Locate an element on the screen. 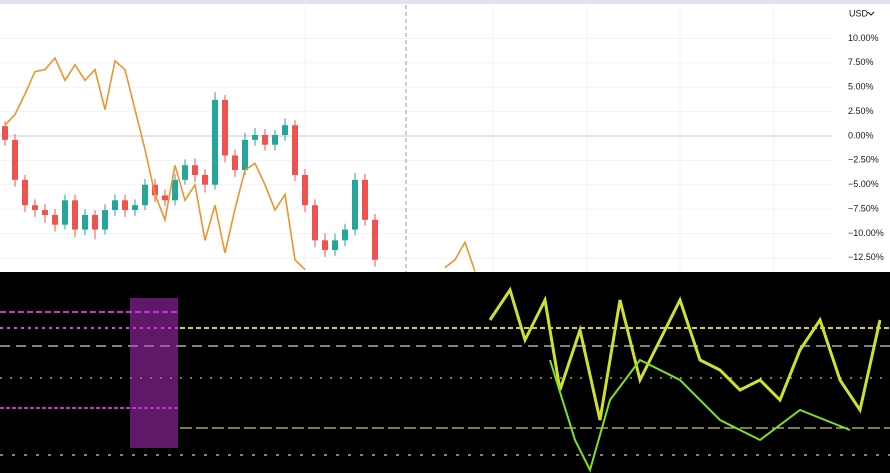 The height and width of the screenshot is (473, 890). y-tick-label: −2.50% is located at coordinates (863, 160).